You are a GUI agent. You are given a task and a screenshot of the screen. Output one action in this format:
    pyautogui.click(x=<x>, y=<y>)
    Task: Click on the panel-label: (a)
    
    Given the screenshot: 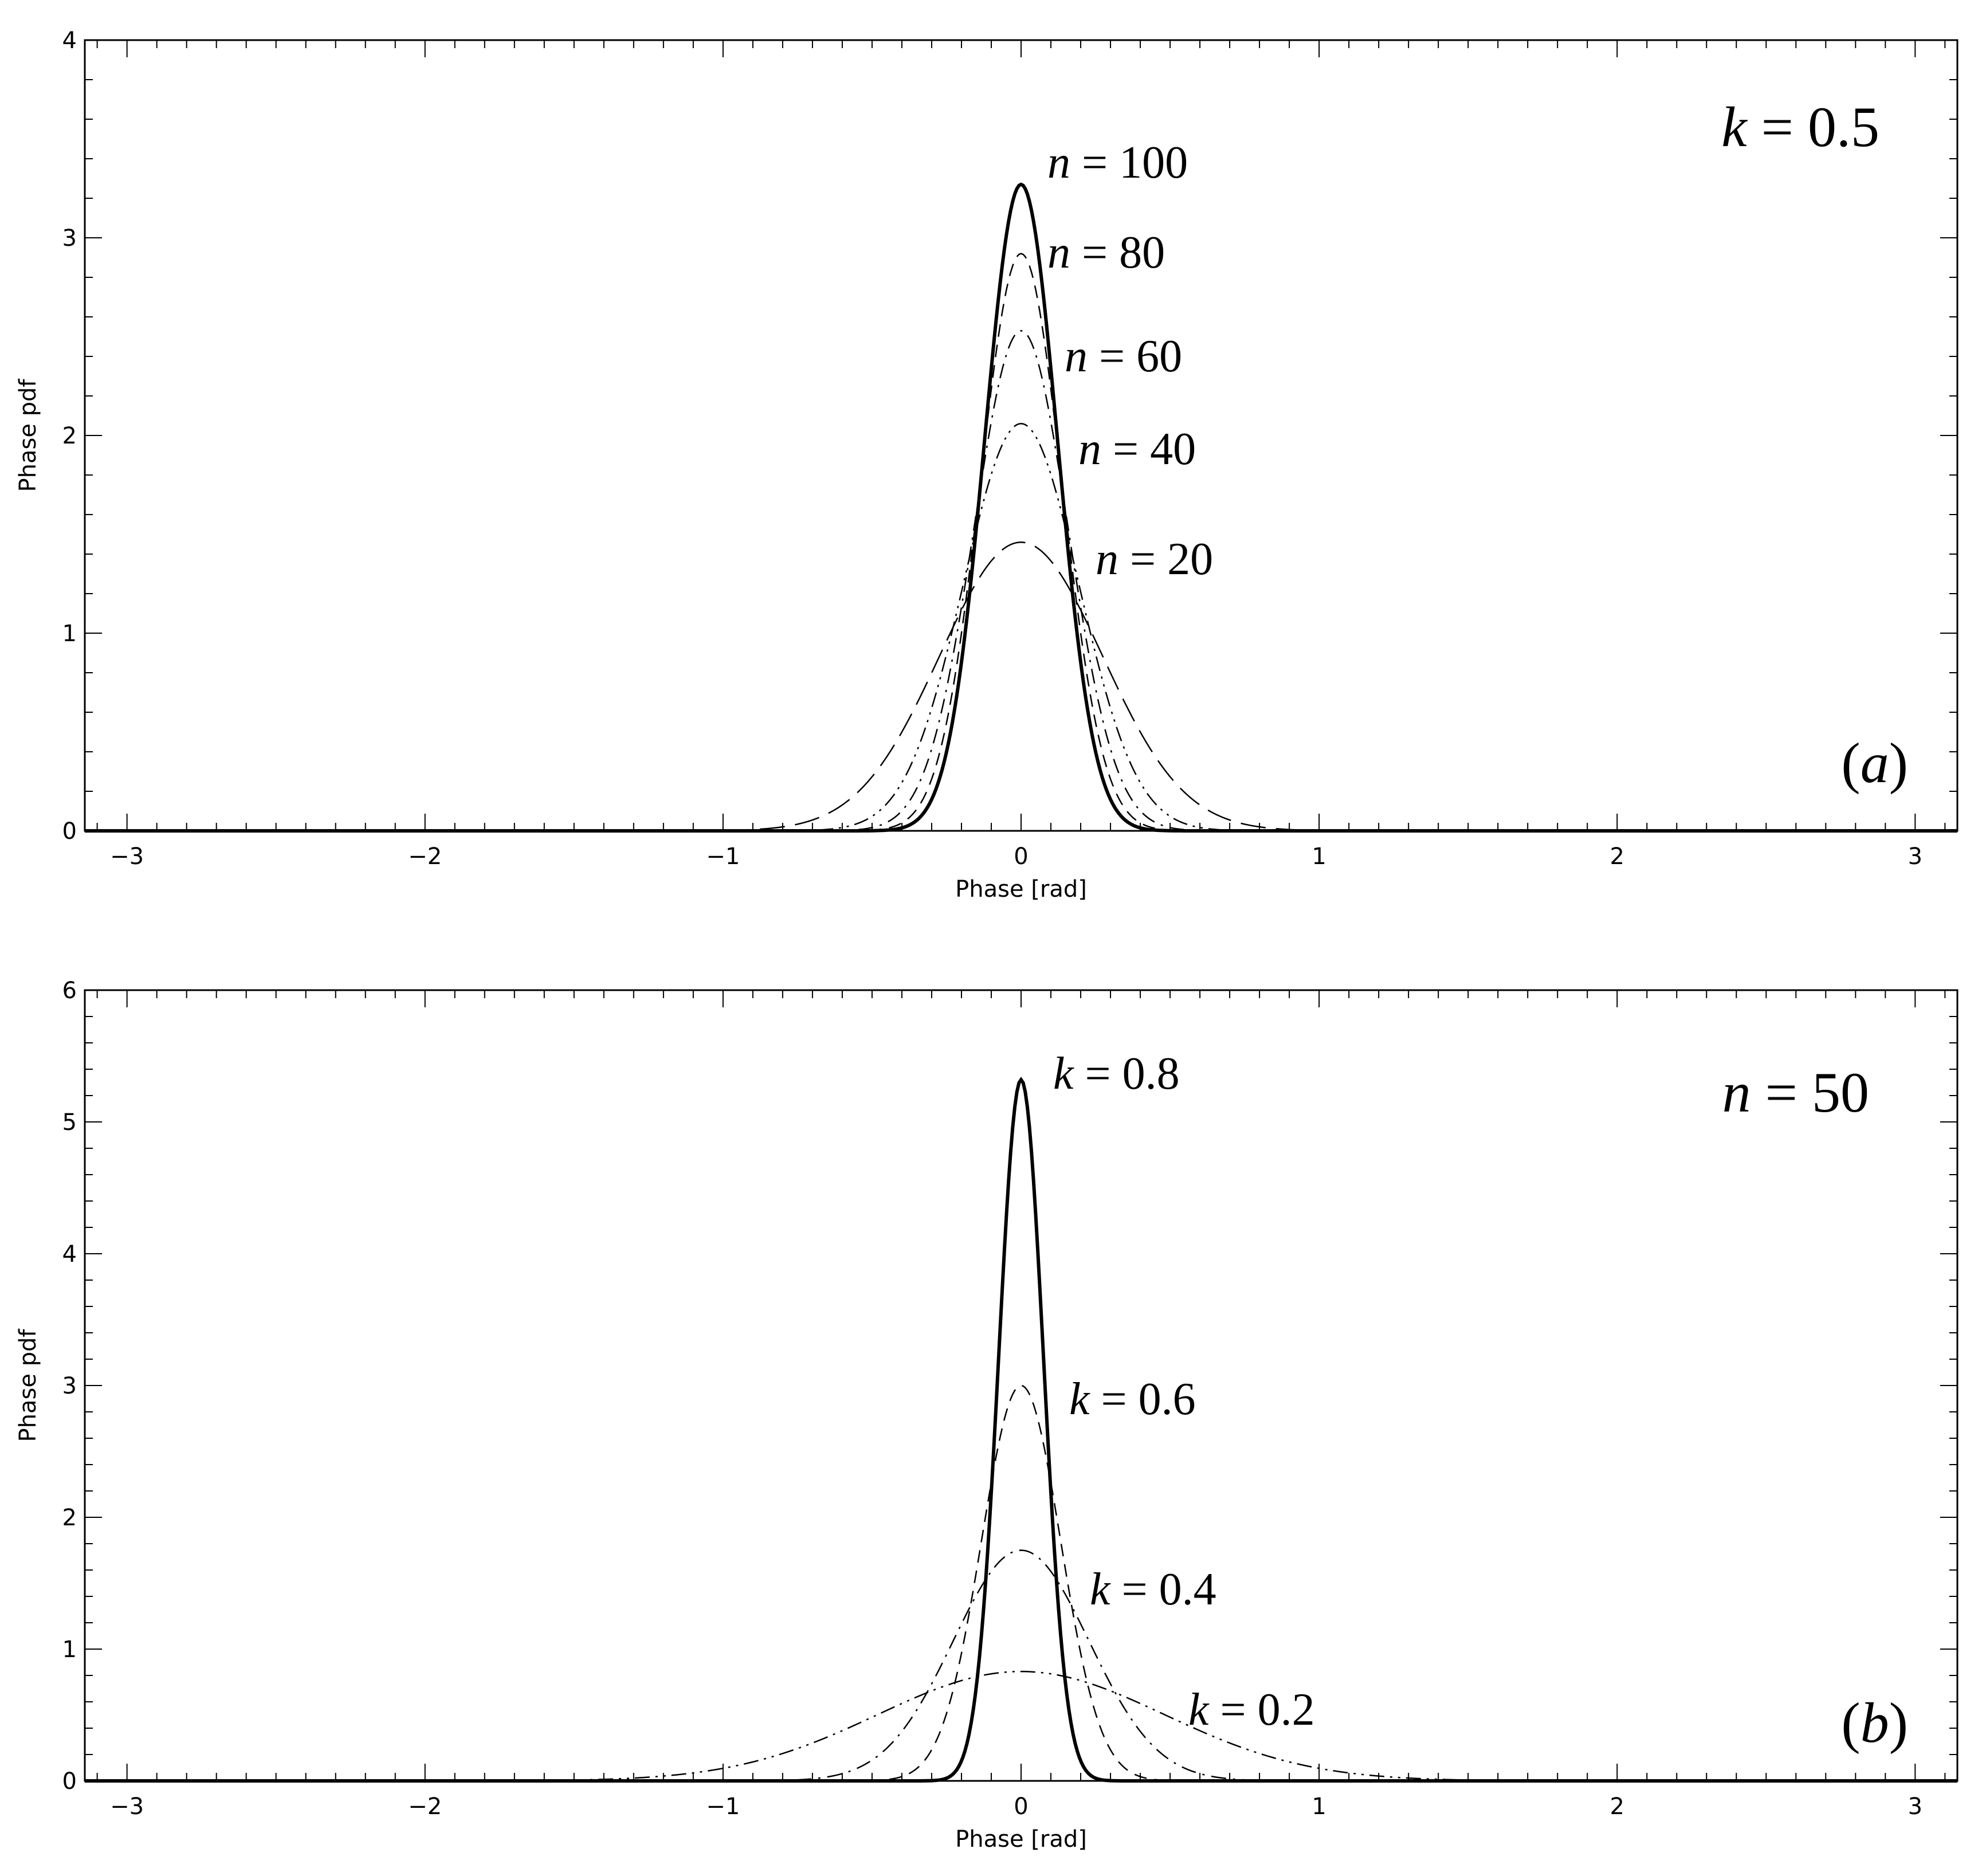 What is the action you would take?
    pyautogui.click(x=1875, y=763)
    